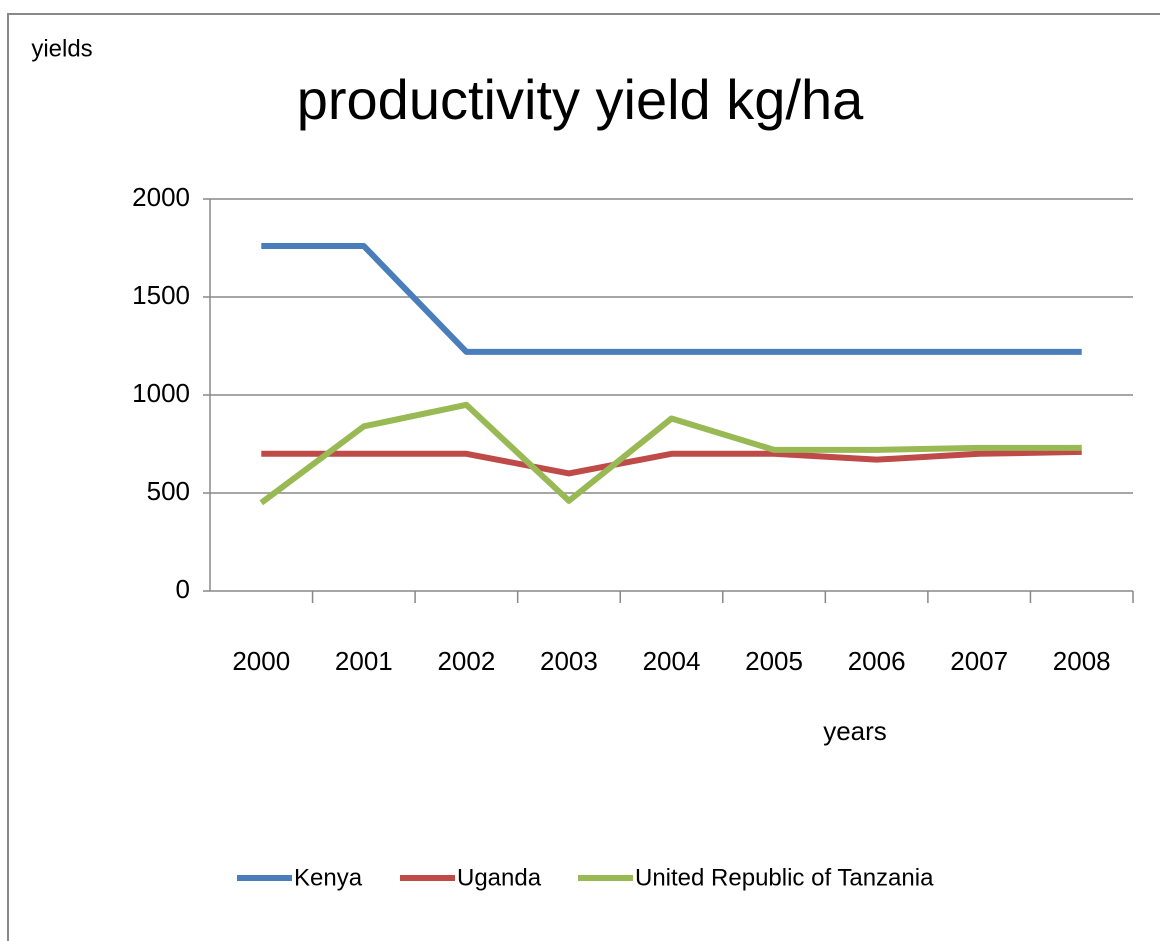  Describe the element at coordinates (979, 661) in the screenshot. I see `x-tick-label: 2007` at that location.